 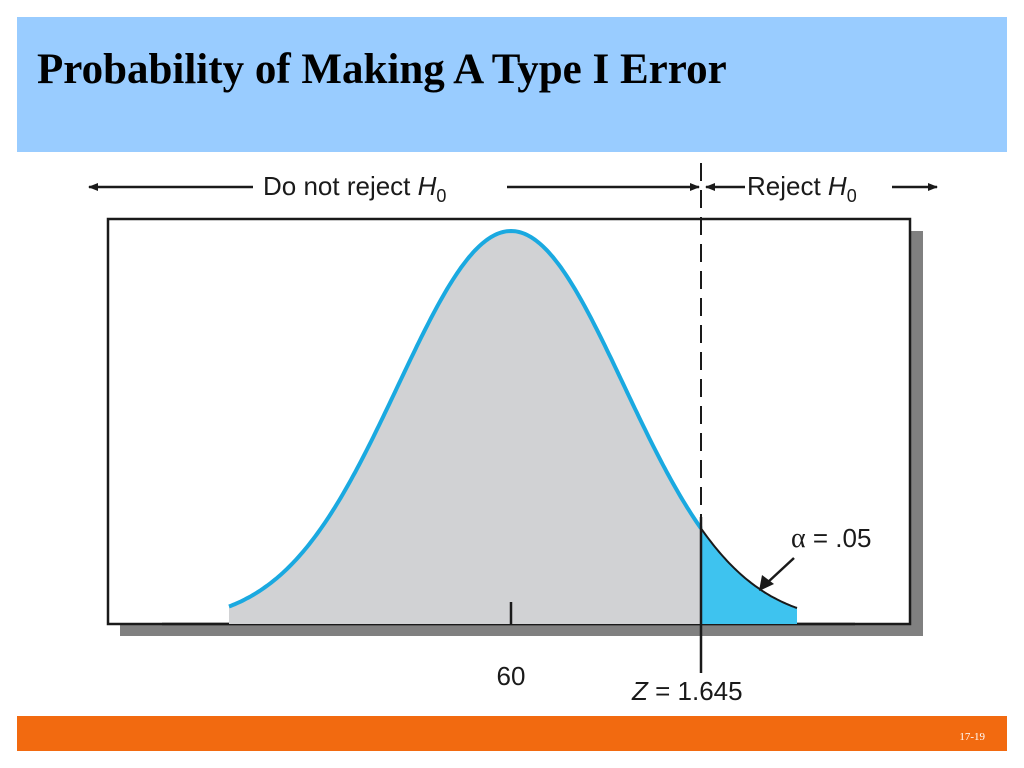 What do you see at coordinates (831, 538) in the screenshot?
I see `alpha-label: α = .05` at bounding box center [831, 538].